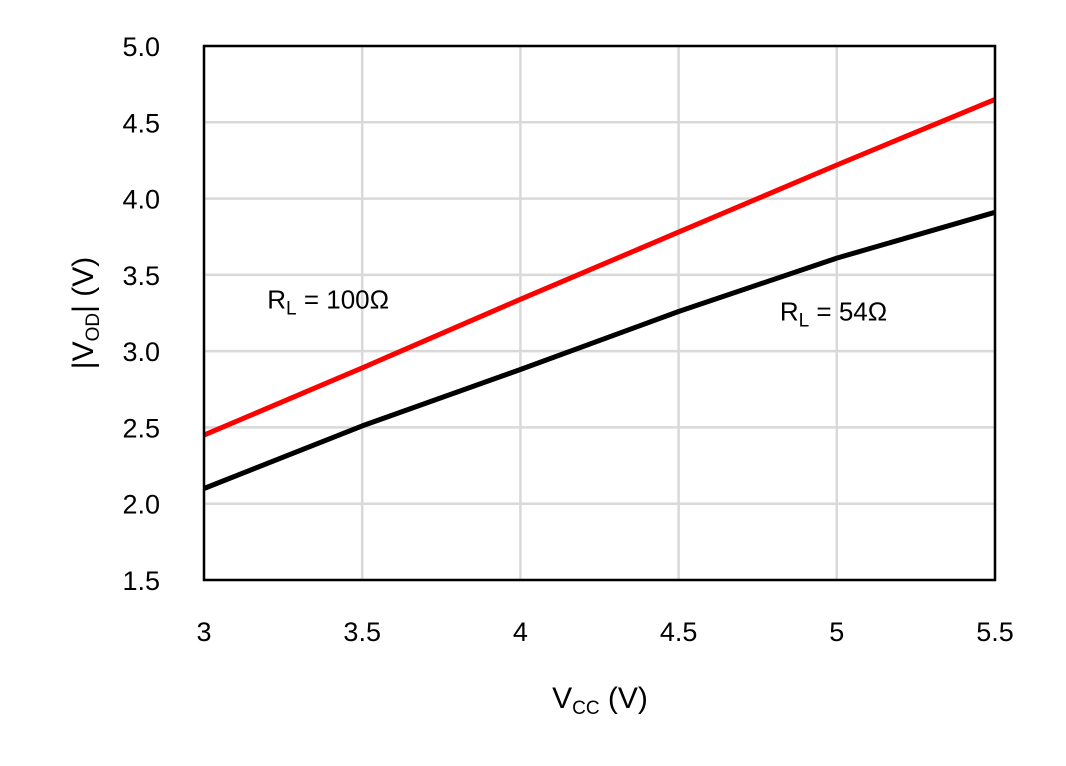 This screenshot has height=766, width=1066. Describe the element at coordinates (562, 698) in the screenshot. I see `x-axis-label-main: V` at that location.